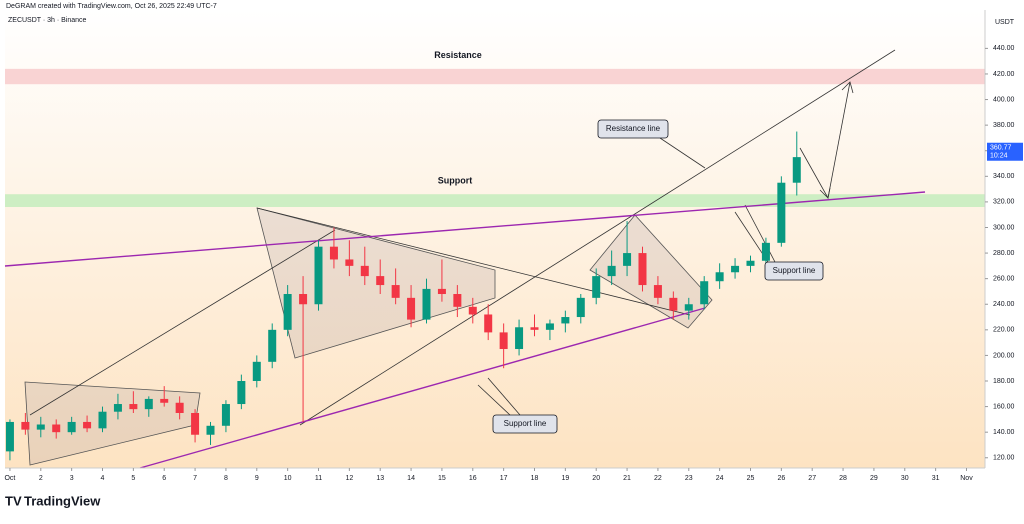  What do you see at coordinates (689, 478) in the screenshot?
I see `x-tick-label: 23` at bounding box center [689, 478].